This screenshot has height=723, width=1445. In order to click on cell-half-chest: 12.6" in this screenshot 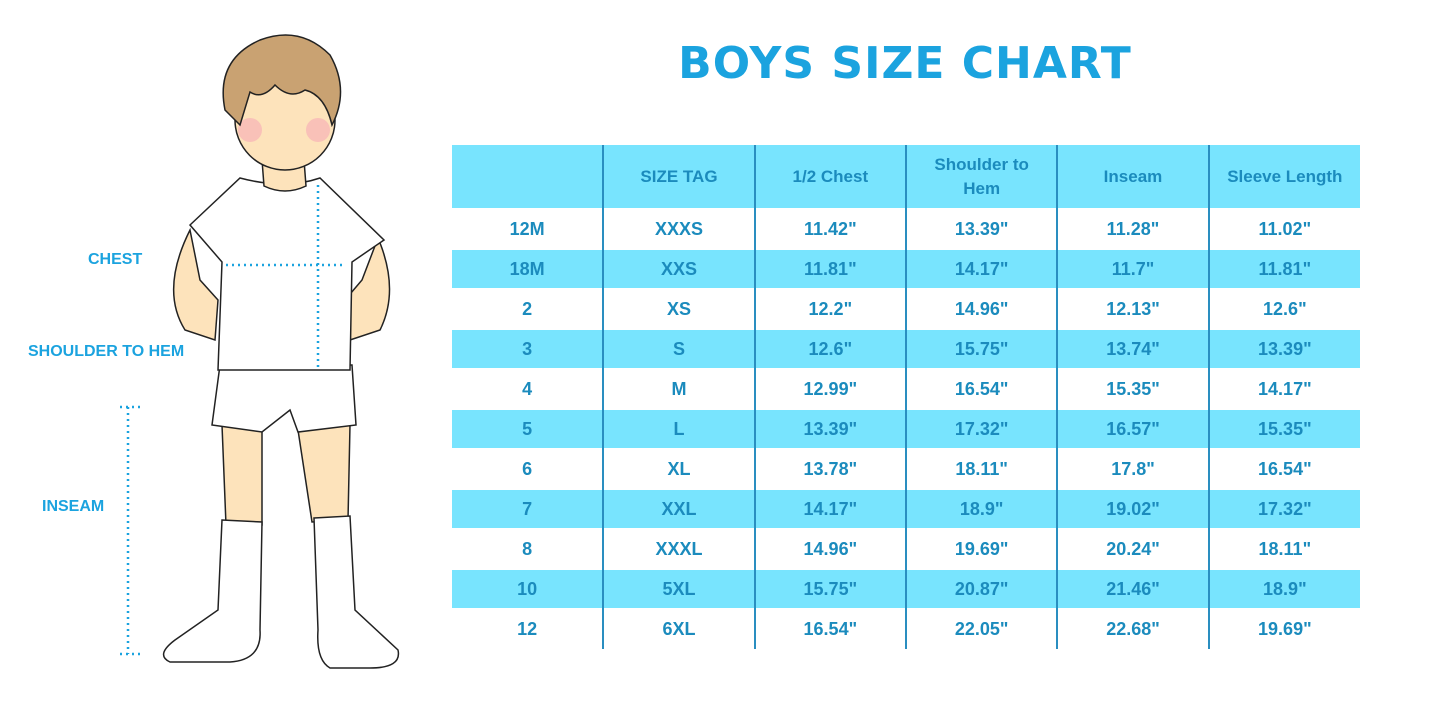, I will do `click(829, 349)`.